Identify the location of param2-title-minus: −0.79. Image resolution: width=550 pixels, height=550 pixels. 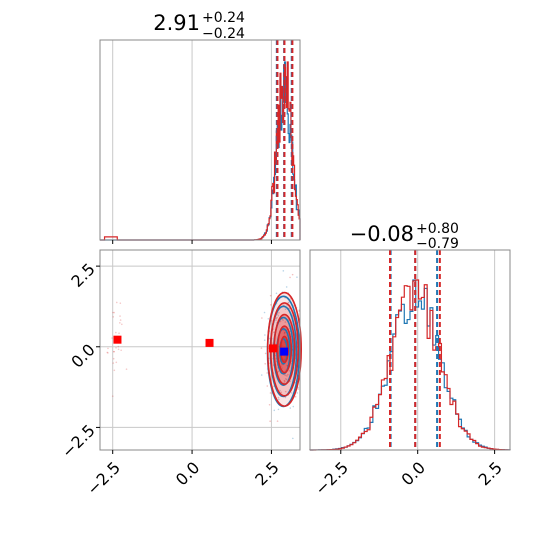
(437, 244).